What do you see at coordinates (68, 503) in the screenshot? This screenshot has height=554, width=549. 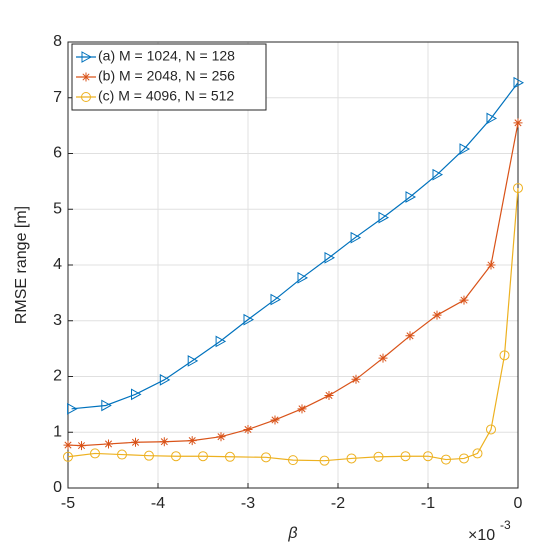 I see `x-tick-label: -5` at bounding box center [68, 503].